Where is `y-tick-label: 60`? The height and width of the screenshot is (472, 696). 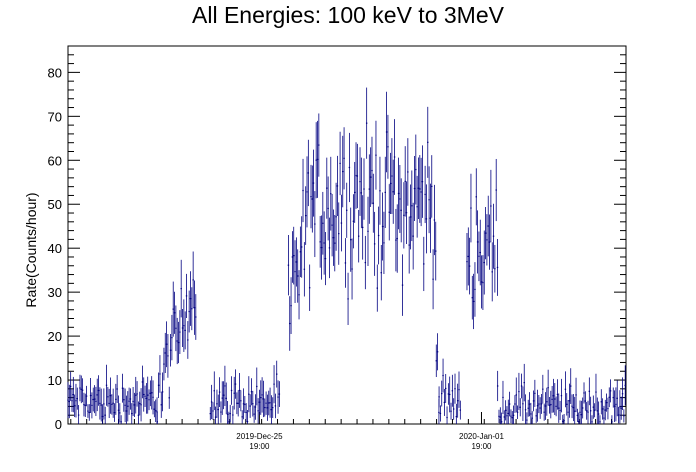 y-tick-label: 60 is located at coordinates (55, 160).